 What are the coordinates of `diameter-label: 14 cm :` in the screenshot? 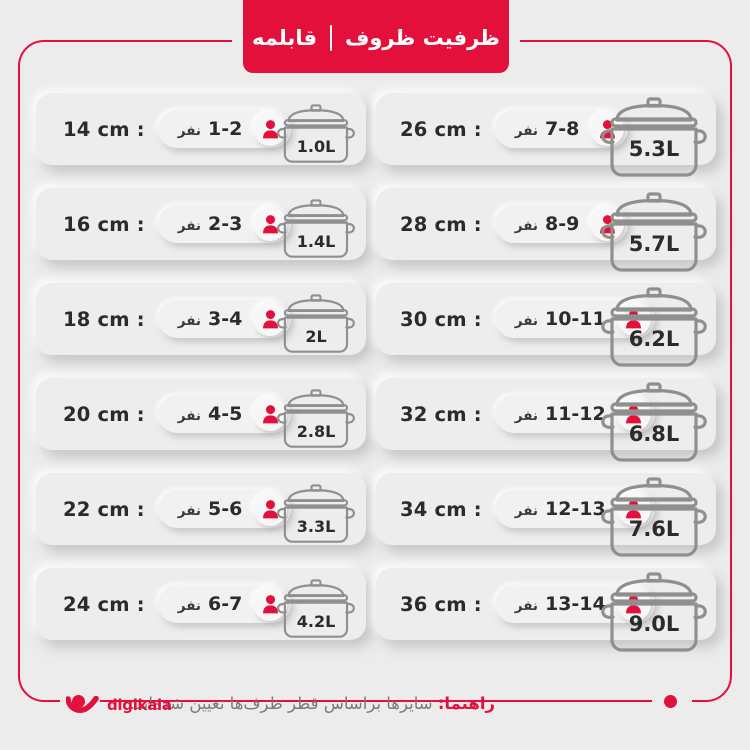 It's located at (104, 129).